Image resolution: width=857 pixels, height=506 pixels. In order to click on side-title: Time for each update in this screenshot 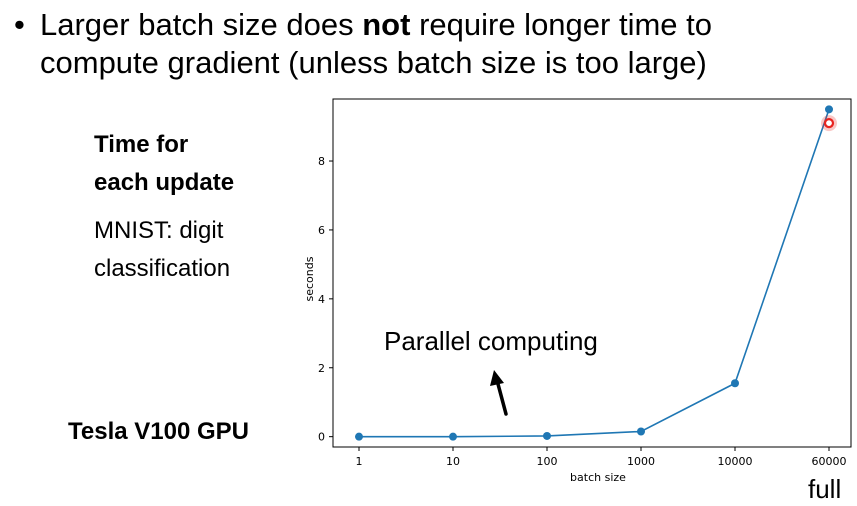, I will do `click(164, 164)`.